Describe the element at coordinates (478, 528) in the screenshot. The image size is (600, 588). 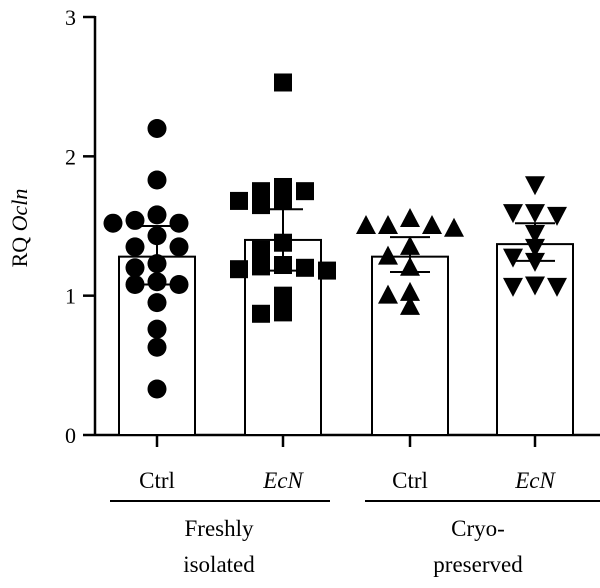
I see `group-label-line1: Cryo-` at that location.